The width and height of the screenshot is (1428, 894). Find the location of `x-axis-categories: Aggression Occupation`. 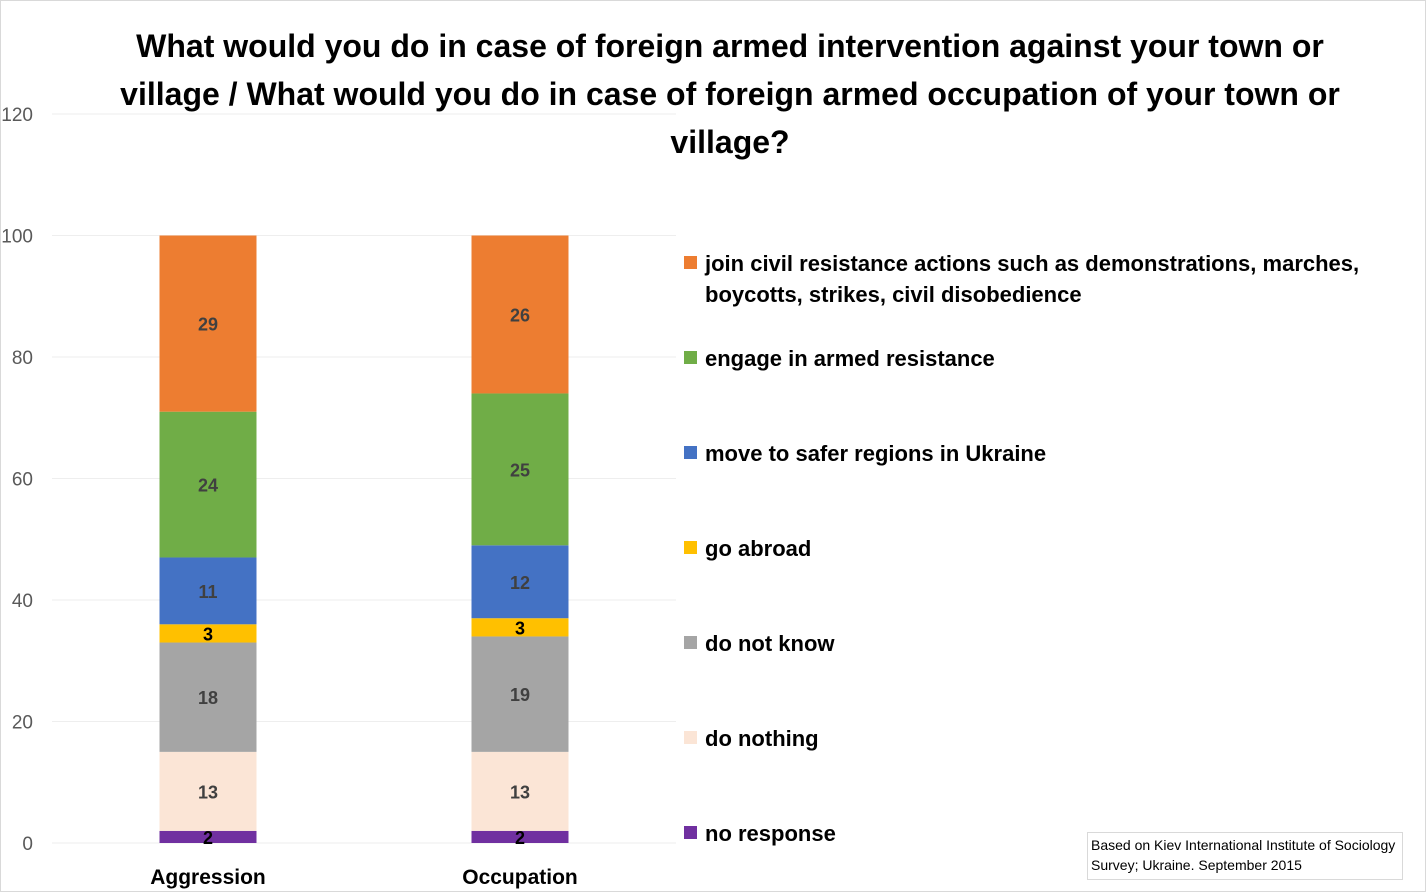

x-axis-categories: Aggression Occupation is located at coordinates (364, 877).